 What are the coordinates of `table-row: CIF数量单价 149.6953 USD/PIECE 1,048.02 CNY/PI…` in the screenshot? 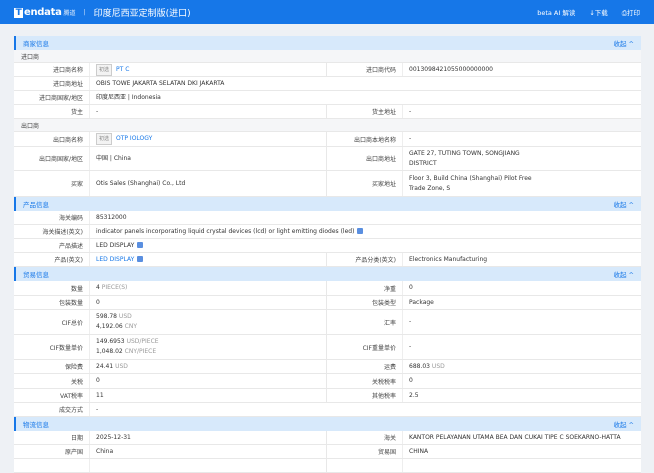 It's located at (327, 347).